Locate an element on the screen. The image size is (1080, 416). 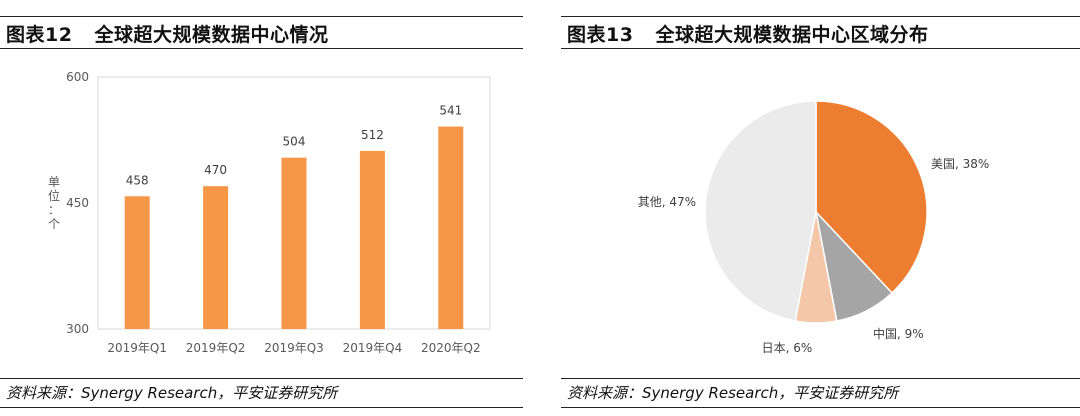
figure-number: 图表12 is located at coordinates (39, 35).